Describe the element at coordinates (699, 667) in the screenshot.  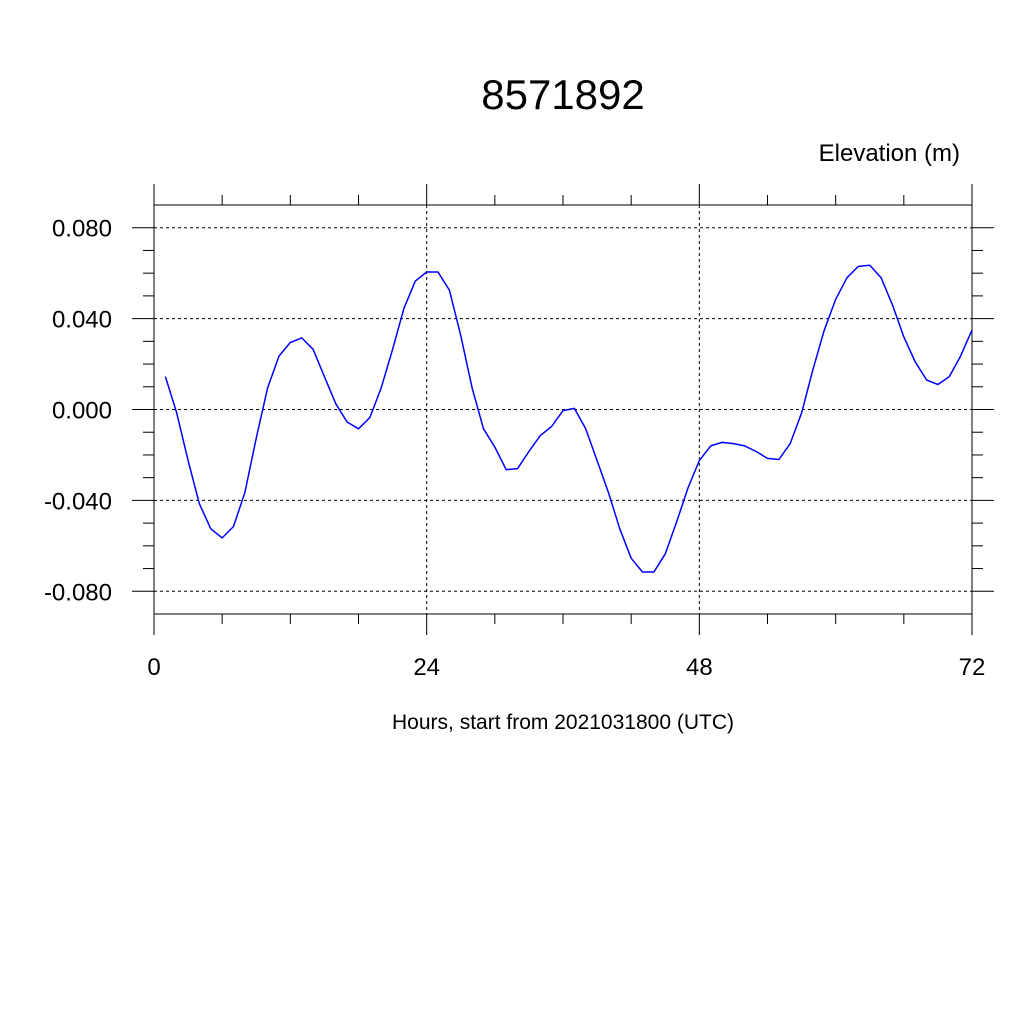
I see `x-tick-label: 48` at that location.